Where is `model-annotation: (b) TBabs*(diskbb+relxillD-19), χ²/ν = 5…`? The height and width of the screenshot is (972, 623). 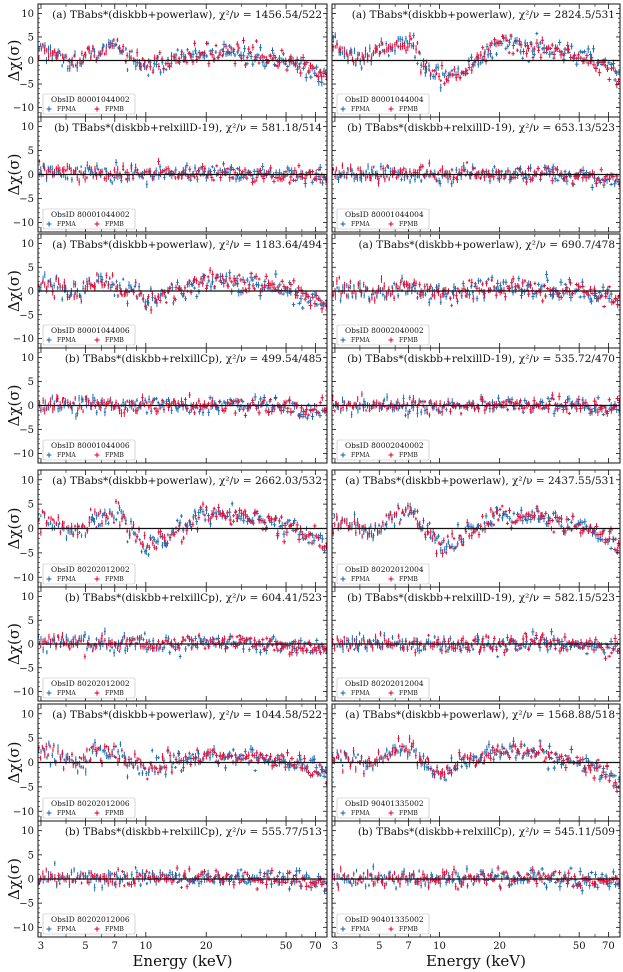
model-annotation: (b) TBabs*(diskbb+relxillD-19), χ²/ν = 5… is located at coordinates (188, 128).